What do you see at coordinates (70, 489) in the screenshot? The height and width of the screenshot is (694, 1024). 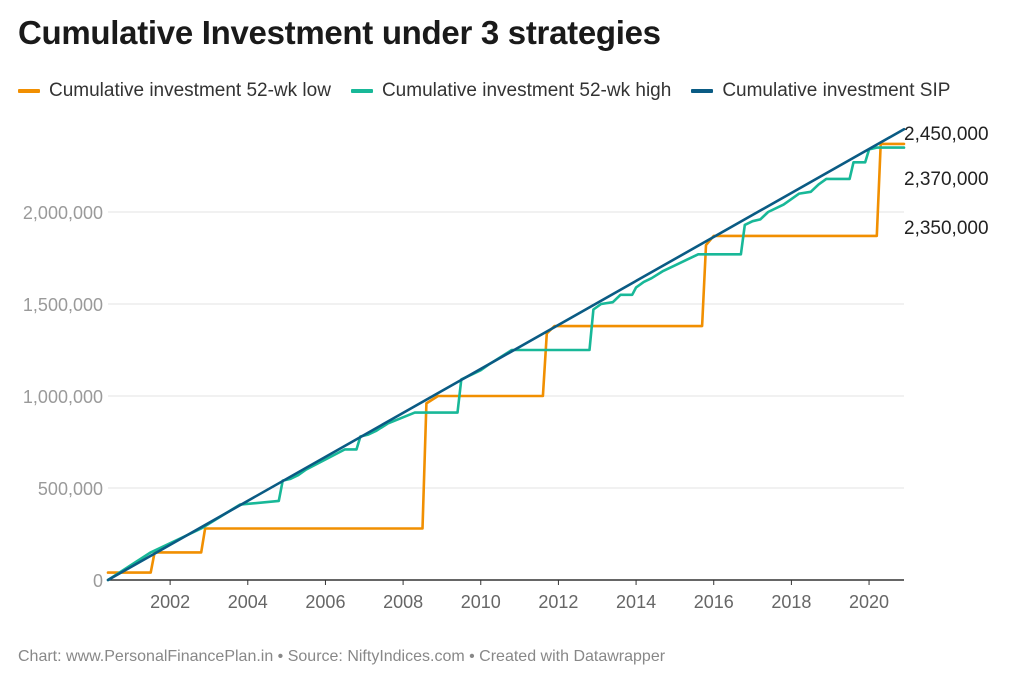 I see `y-tick-label-1: 500,000` at bounding box center [70, 489].